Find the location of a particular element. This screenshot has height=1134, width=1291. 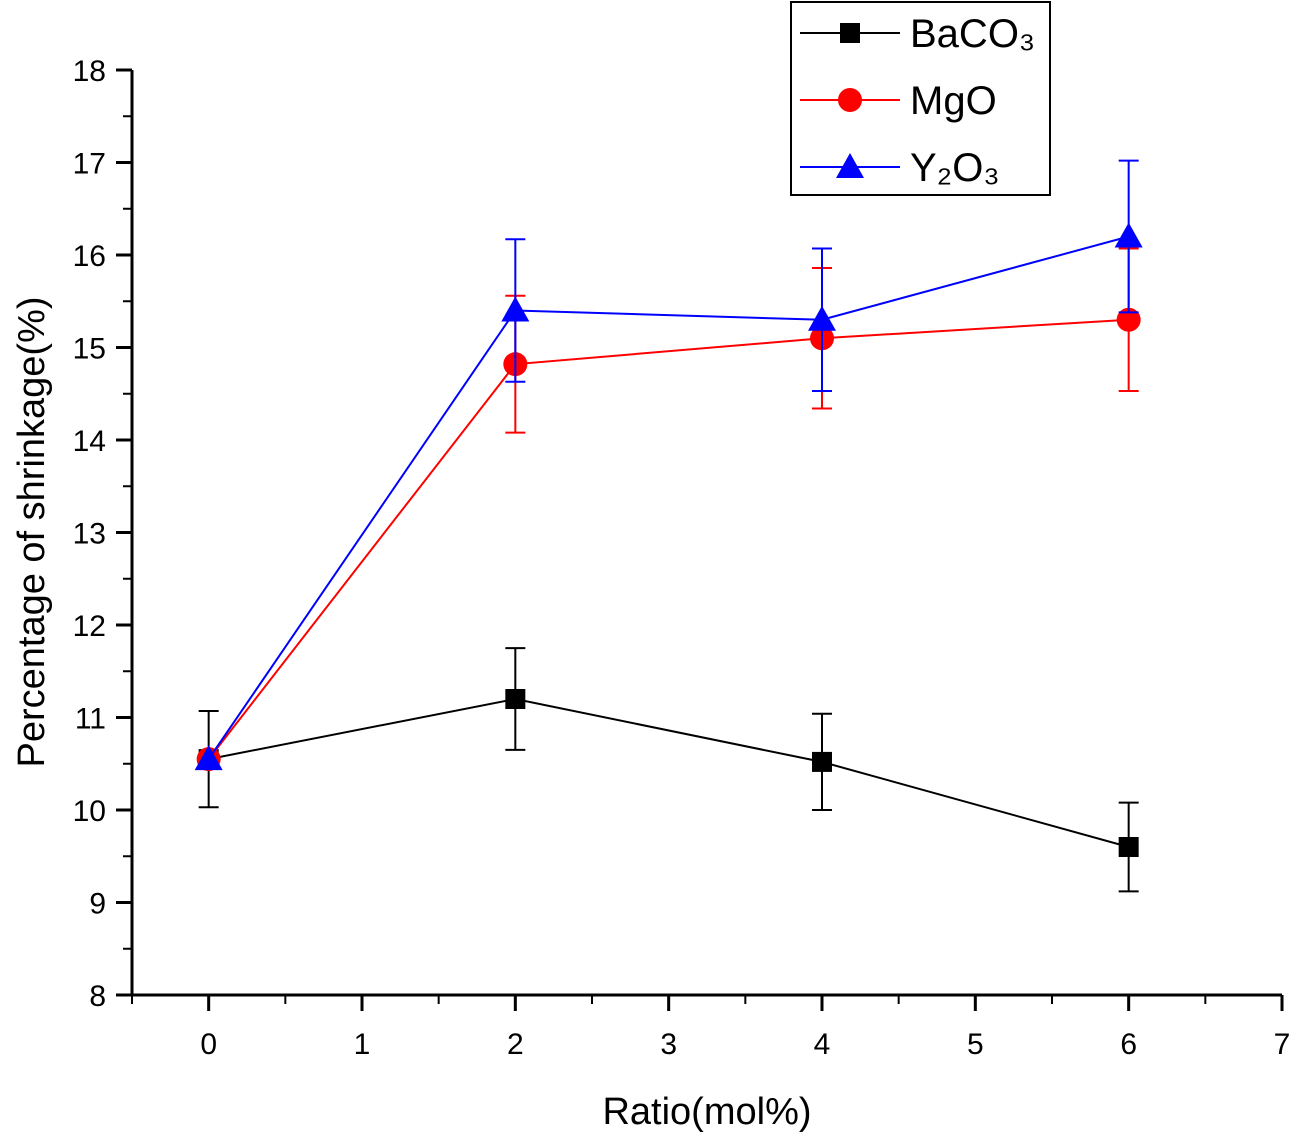

y-tick-label: 10 is located at coordinates (89, 811).